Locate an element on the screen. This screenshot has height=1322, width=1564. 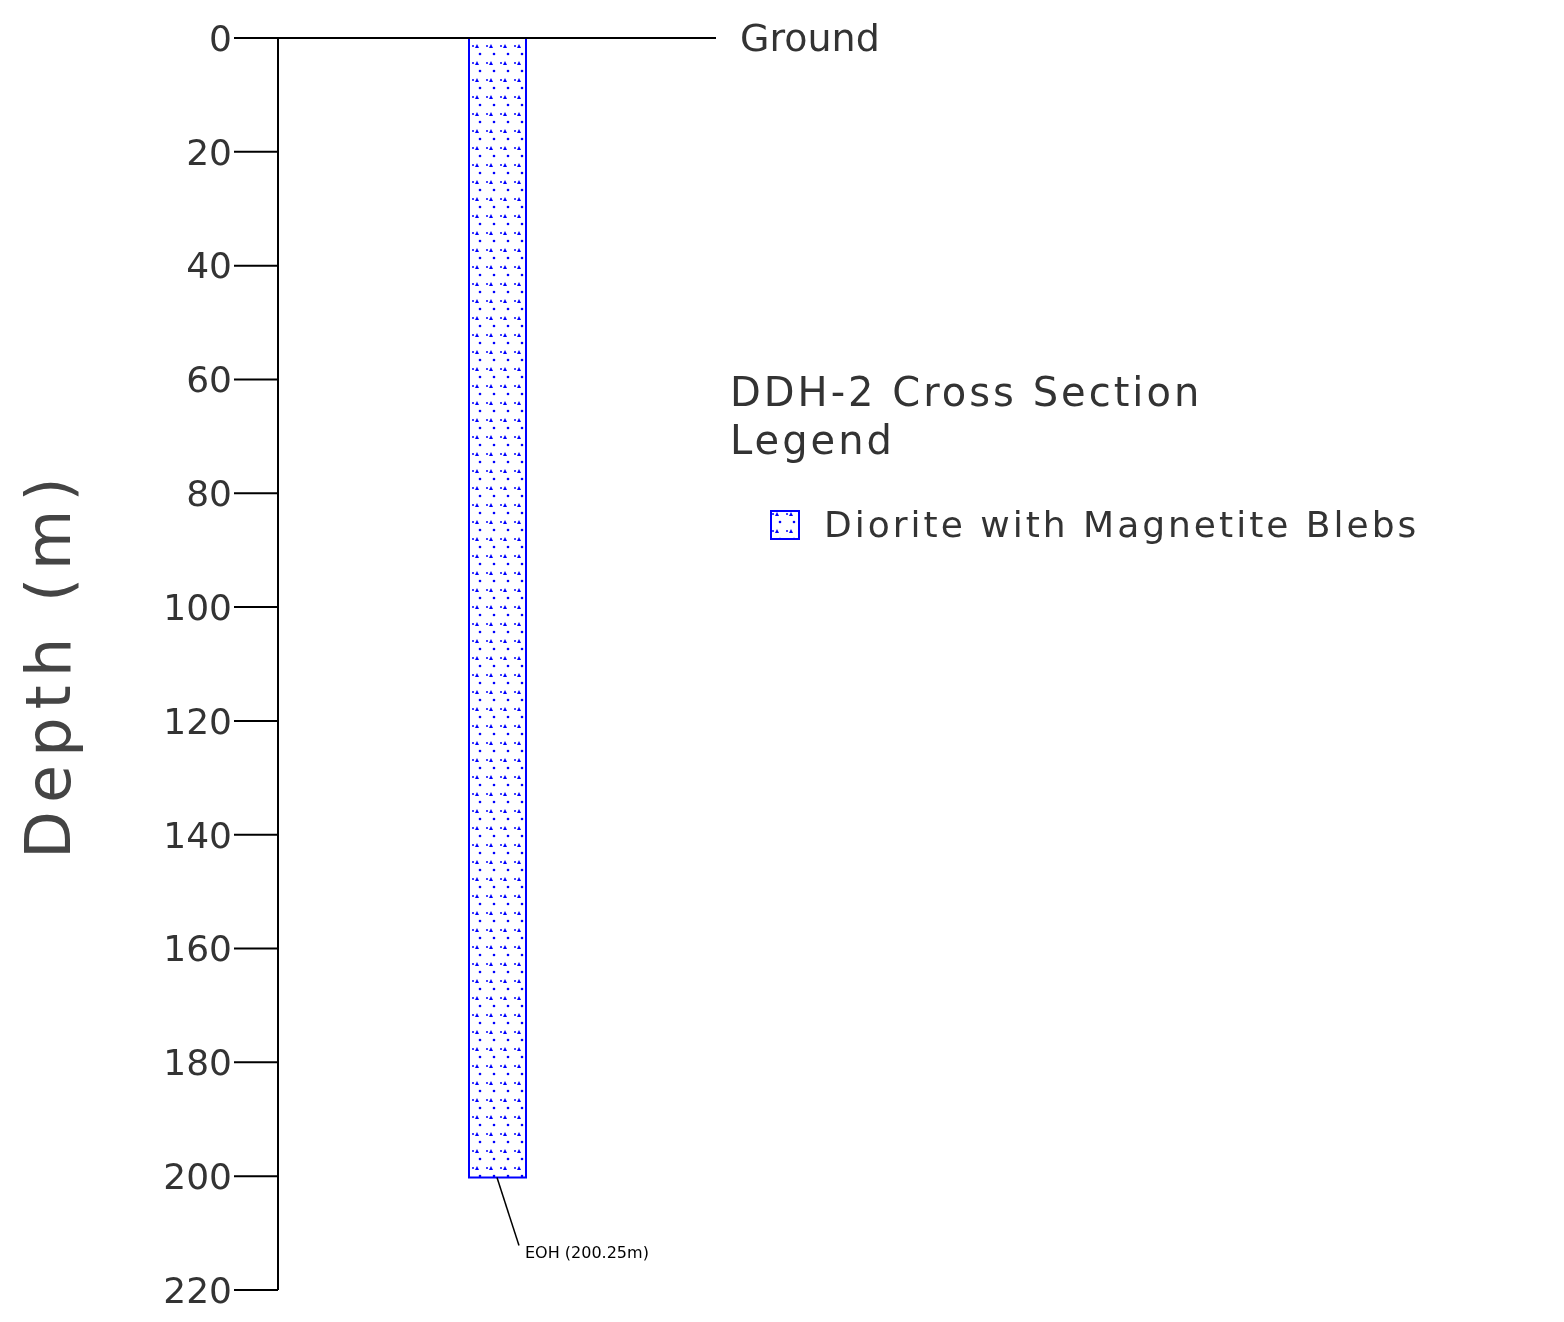
legend-label: Diorite with Magnetite Blebs is located at coordinates (1122, 524).